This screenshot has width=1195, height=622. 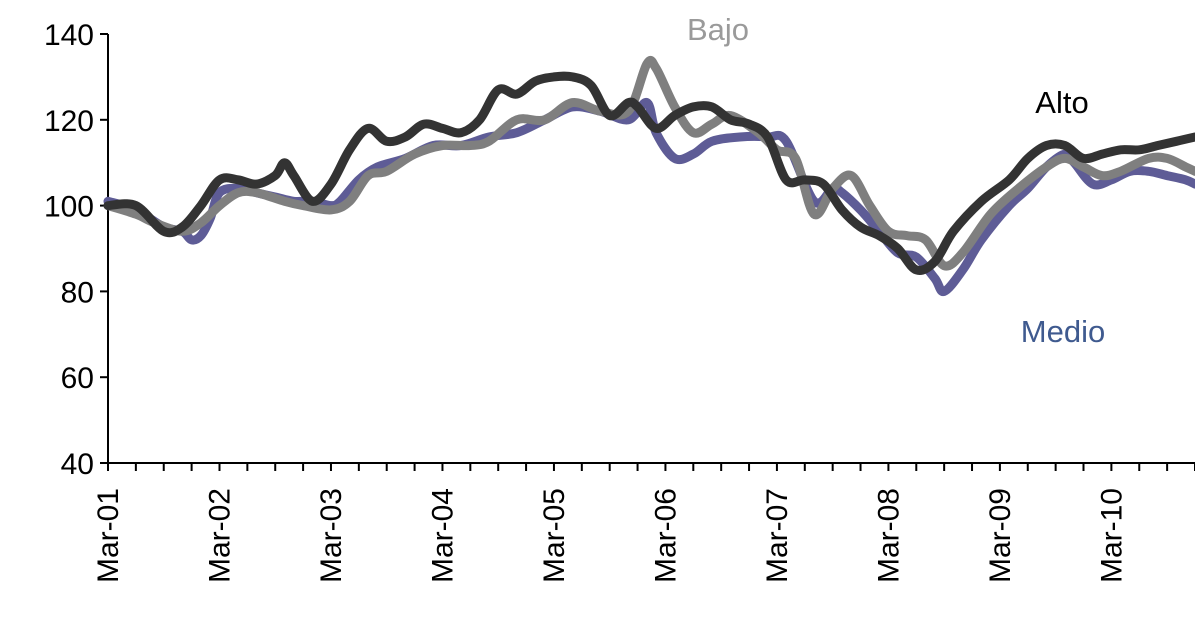 What do you see at coordinates (718, 29) in the screenshot?
I see `series-label-bajo: Bajo` at bounding box center [718, 29].